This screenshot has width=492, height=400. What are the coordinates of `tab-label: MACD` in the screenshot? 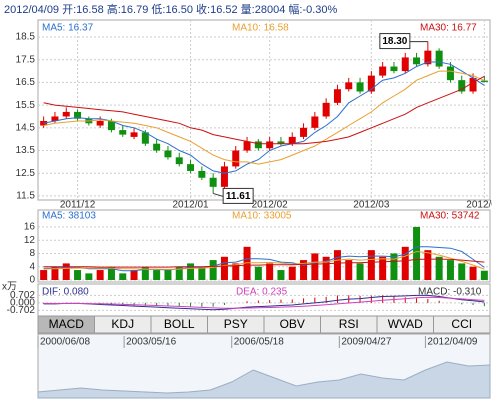 It's located at (67, 324).